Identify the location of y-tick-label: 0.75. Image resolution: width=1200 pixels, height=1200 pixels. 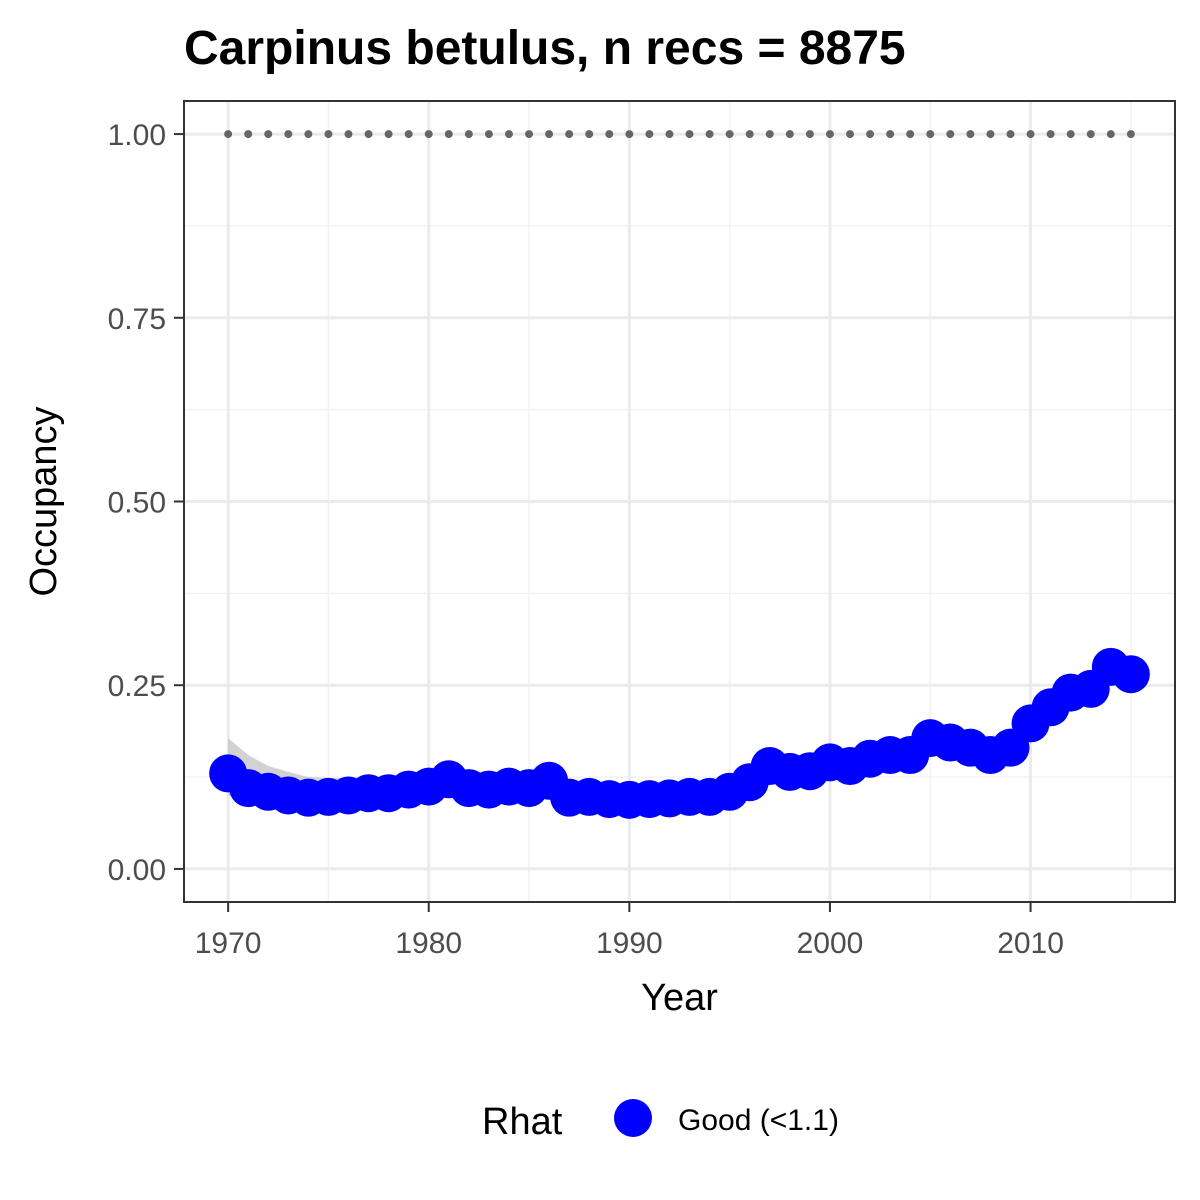
(137, 319).